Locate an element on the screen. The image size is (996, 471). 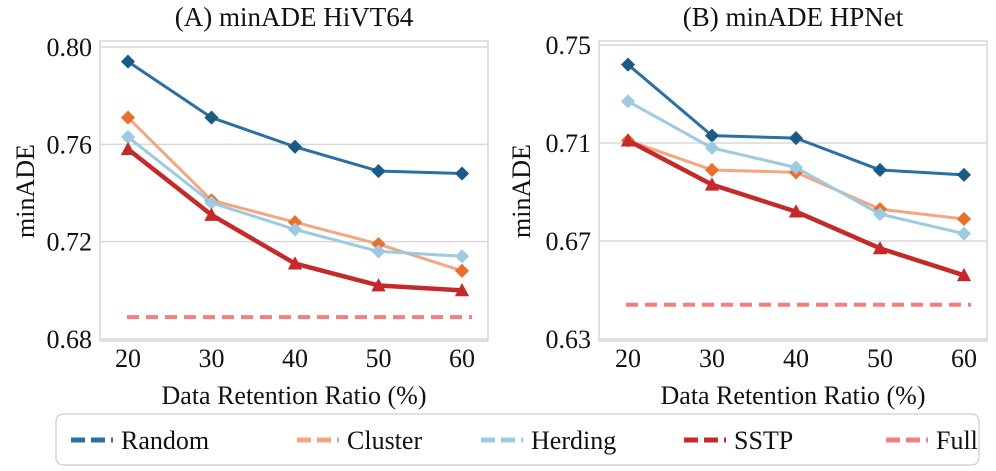
legend-item-random: Random is located at coordinates (140, 440).